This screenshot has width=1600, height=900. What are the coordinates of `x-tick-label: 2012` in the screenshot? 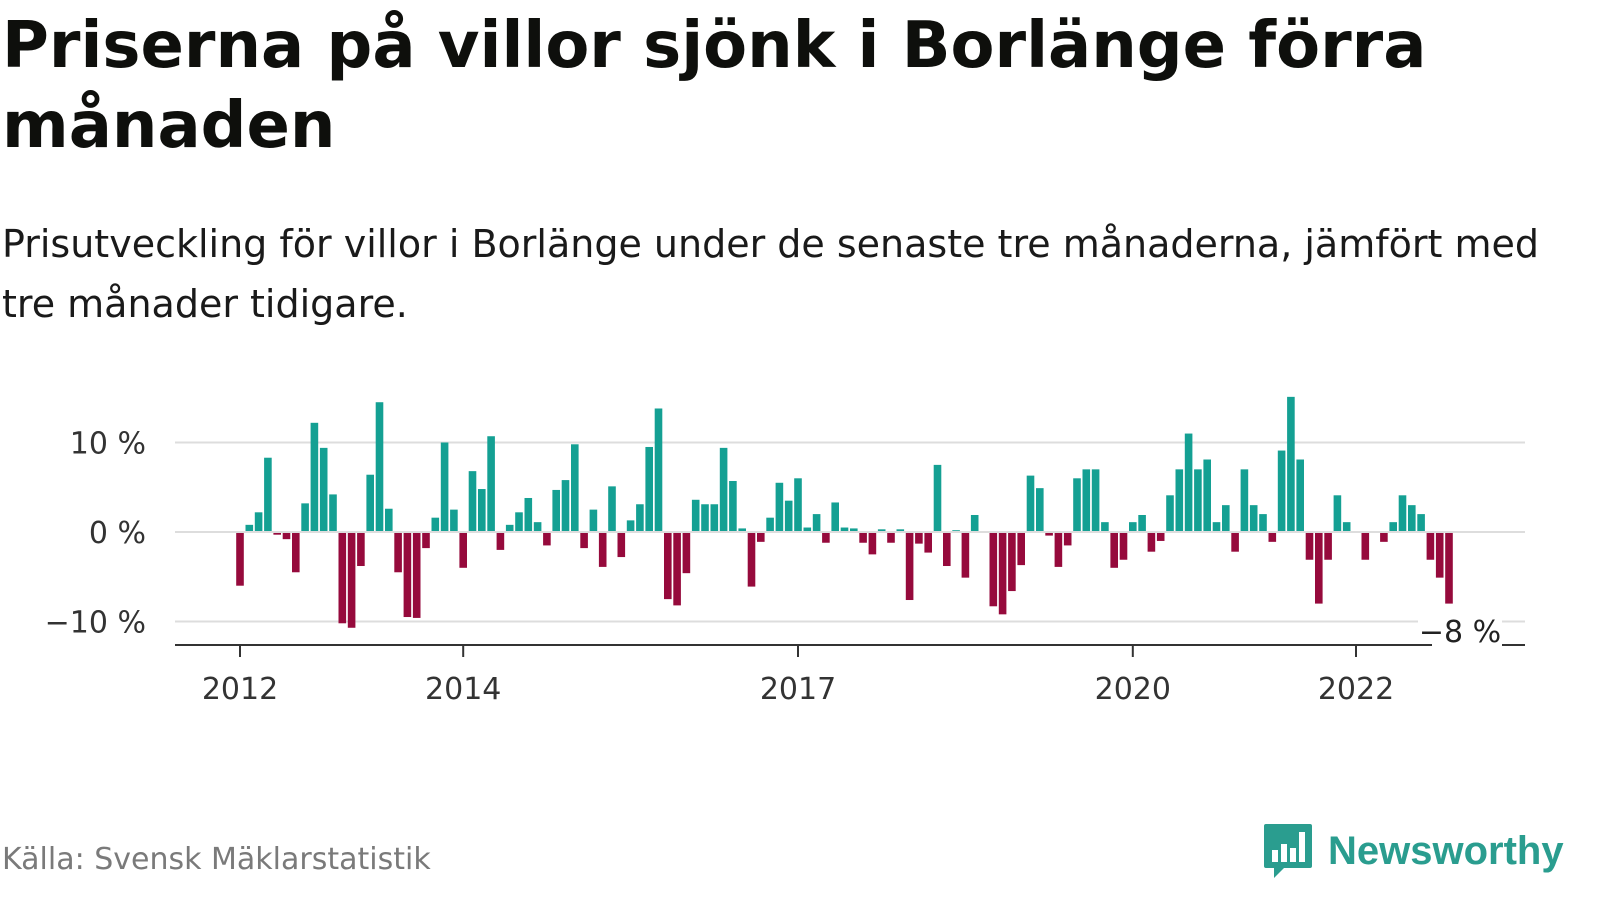 It's located at (240, 689).